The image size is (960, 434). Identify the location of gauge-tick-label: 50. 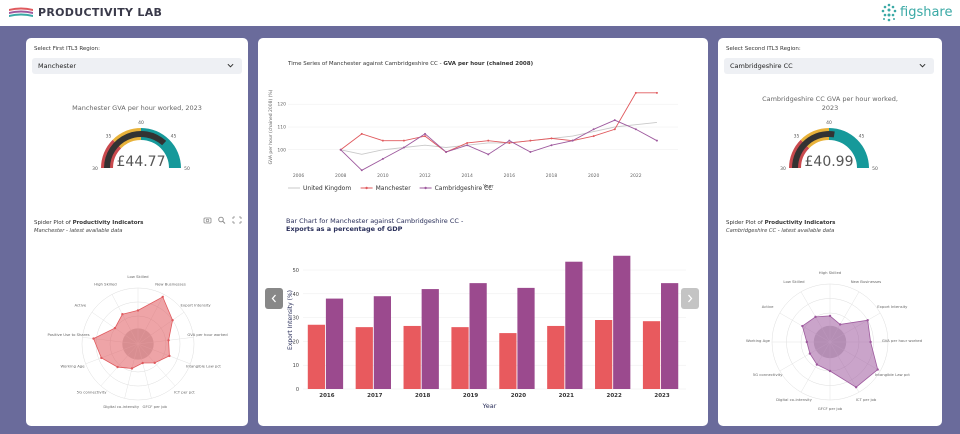
(875, 169).